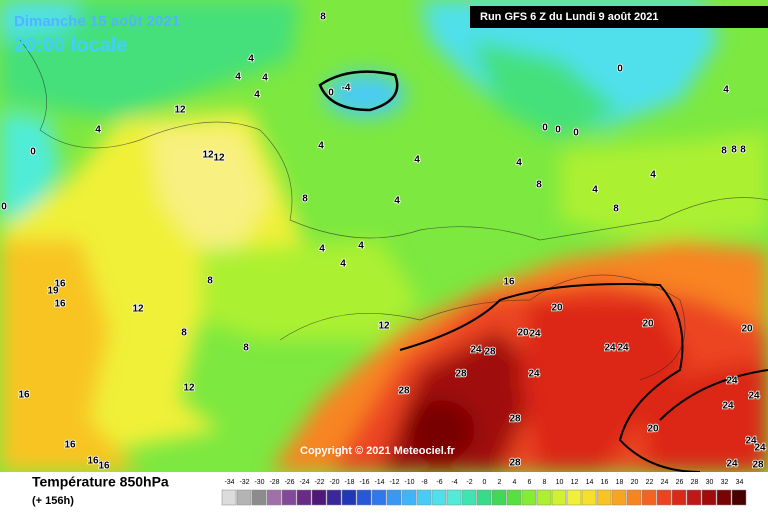 This screenshot has height=517, width=768. Describe the element at coordinates (259, 482) in the screenshot. I see `scale-label: -30` at that location.